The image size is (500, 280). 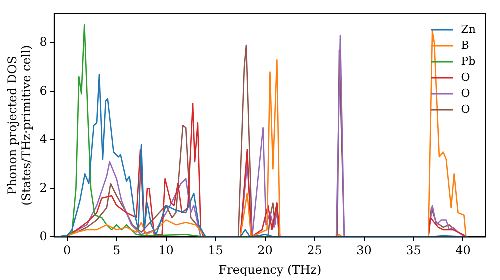 I want to click on y-tick-label: 0, so click(x=44, y=236).